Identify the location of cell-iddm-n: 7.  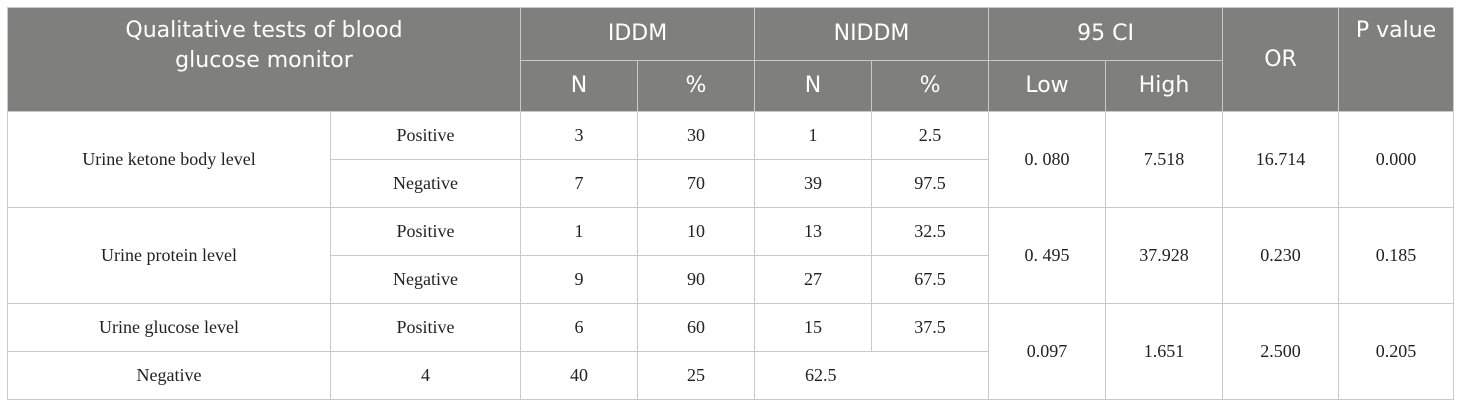
(579, 183).